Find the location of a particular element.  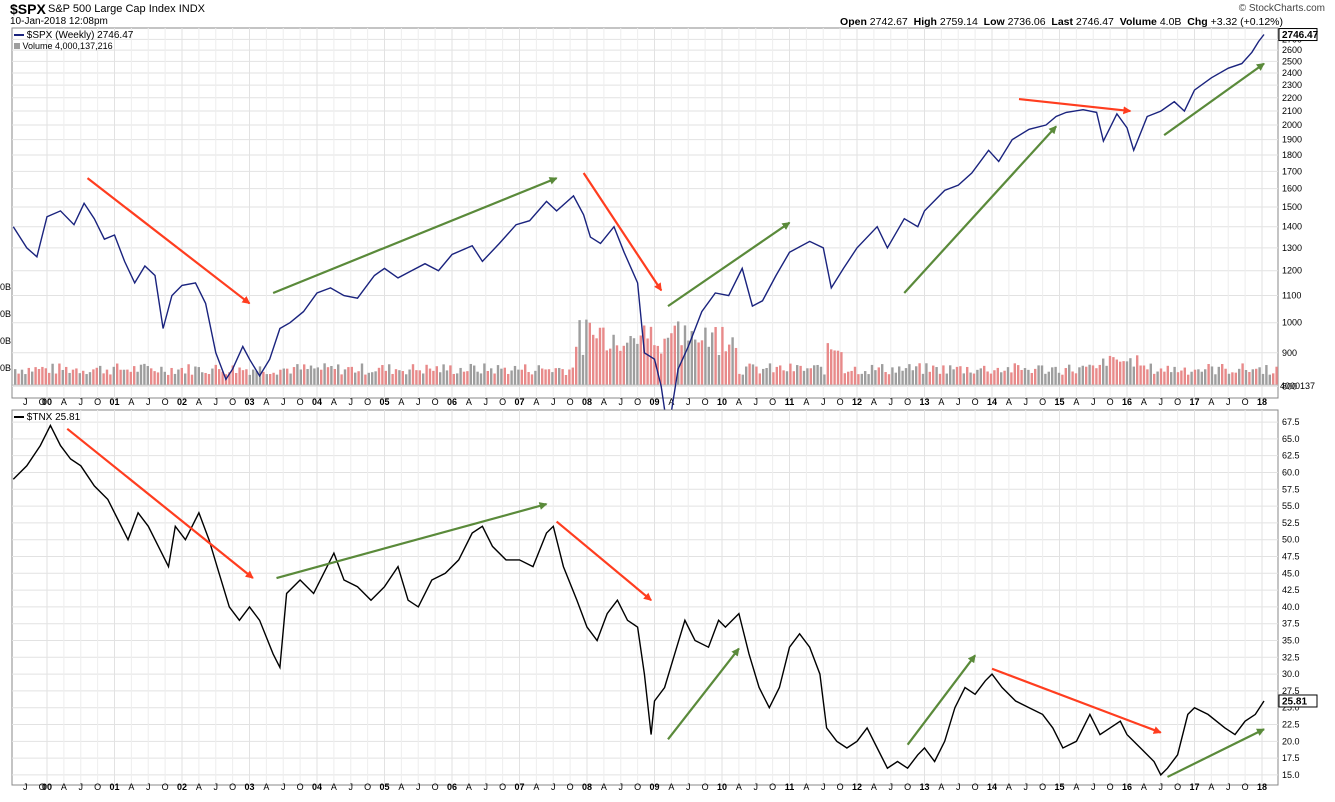

symbol: $SPX is located at coordinates (28, 9).